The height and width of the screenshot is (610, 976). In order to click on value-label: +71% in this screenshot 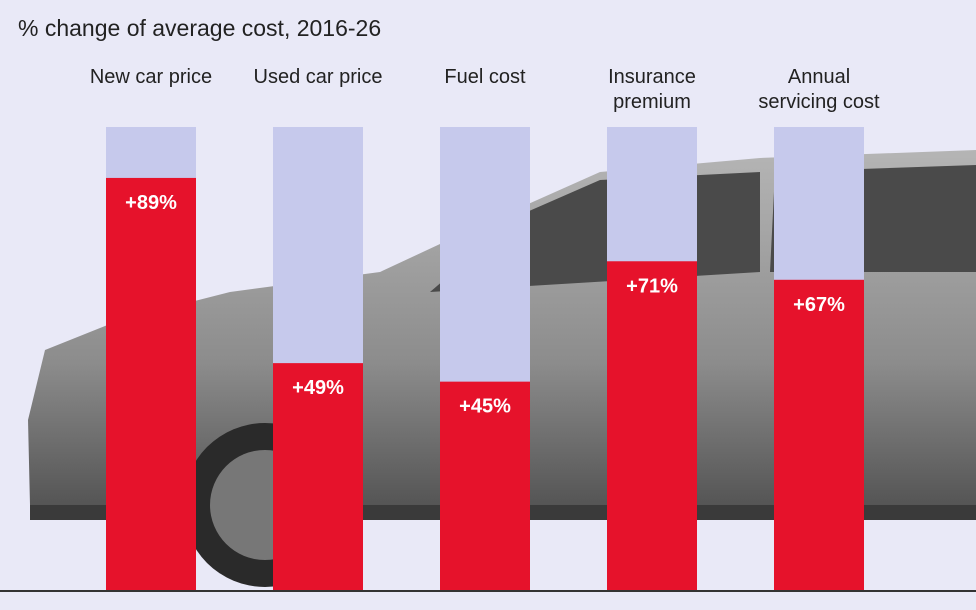, I will do `click(652, 286)`.